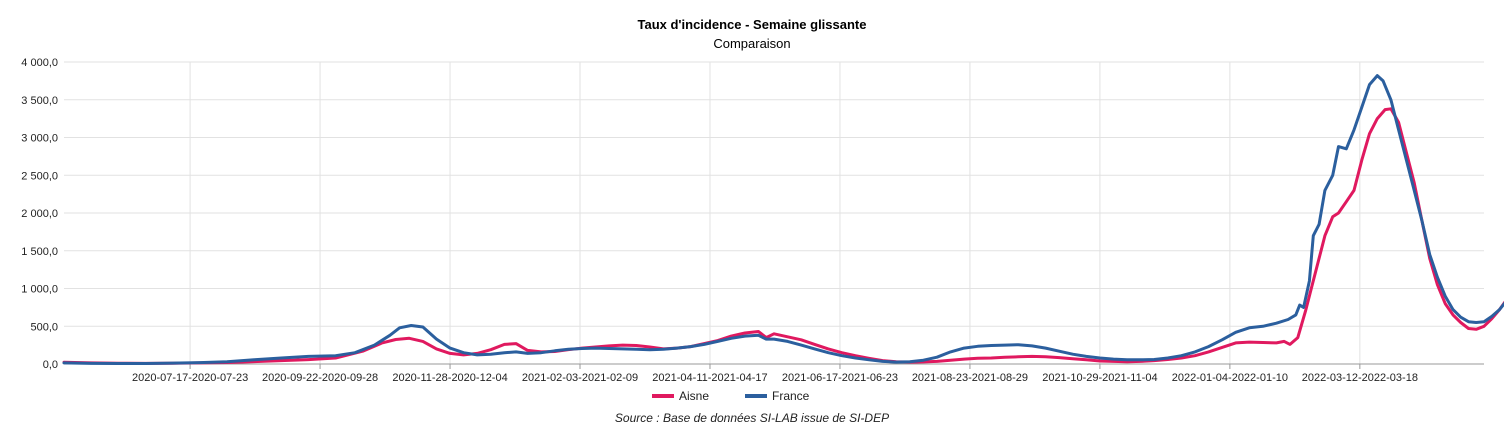 This screenshot has width=1504, height=429. Describe the element at coordinates (970, 378) in the screenshot. I see `x-tick-label: 2021-08-23-2021-08-29` at that location.